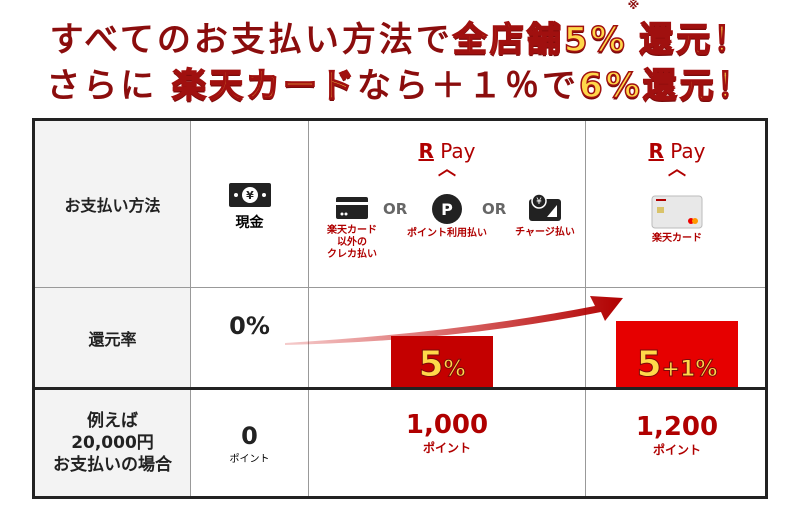 This screenshot has height=520, width=800. I want to click on headline-text: なら＋１％で, so click(468, 86).